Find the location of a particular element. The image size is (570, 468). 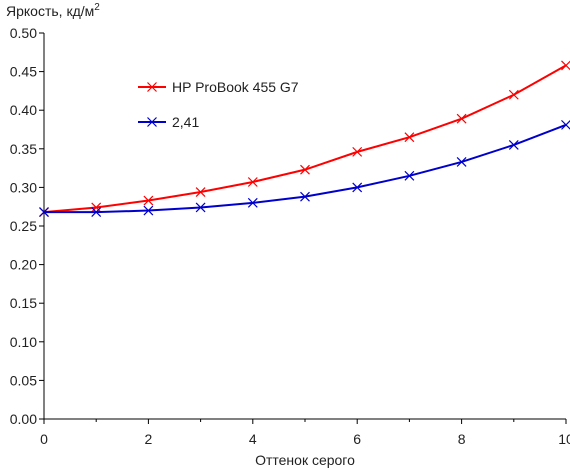

y-tick-label: 0.45 is located at coordinates (23, 72).